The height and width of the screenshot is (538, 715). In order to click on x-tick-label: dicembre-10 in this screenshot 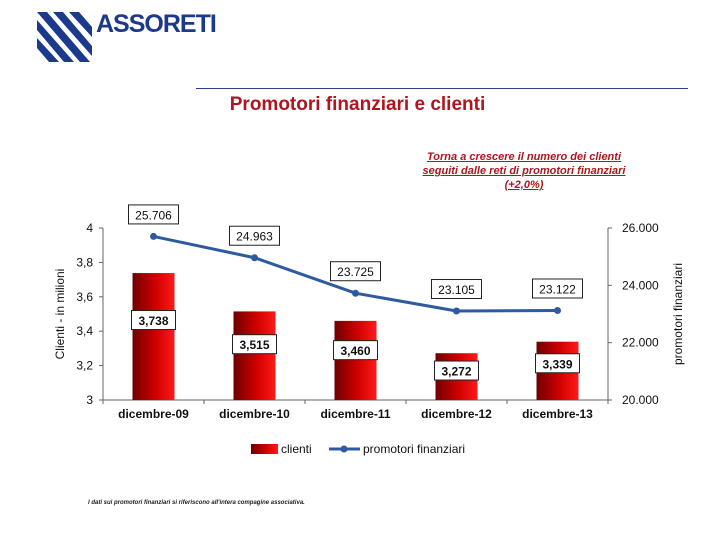, I will do `click(254, 414)`.